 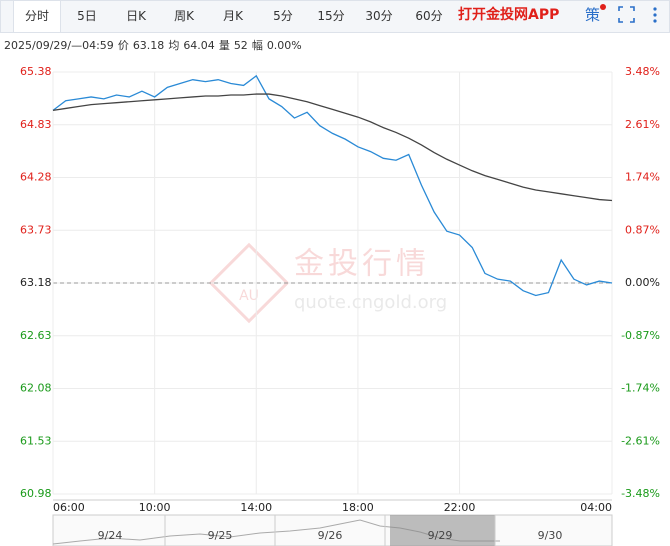 I want to click on tab: 5日, so click(x=87, y=16).